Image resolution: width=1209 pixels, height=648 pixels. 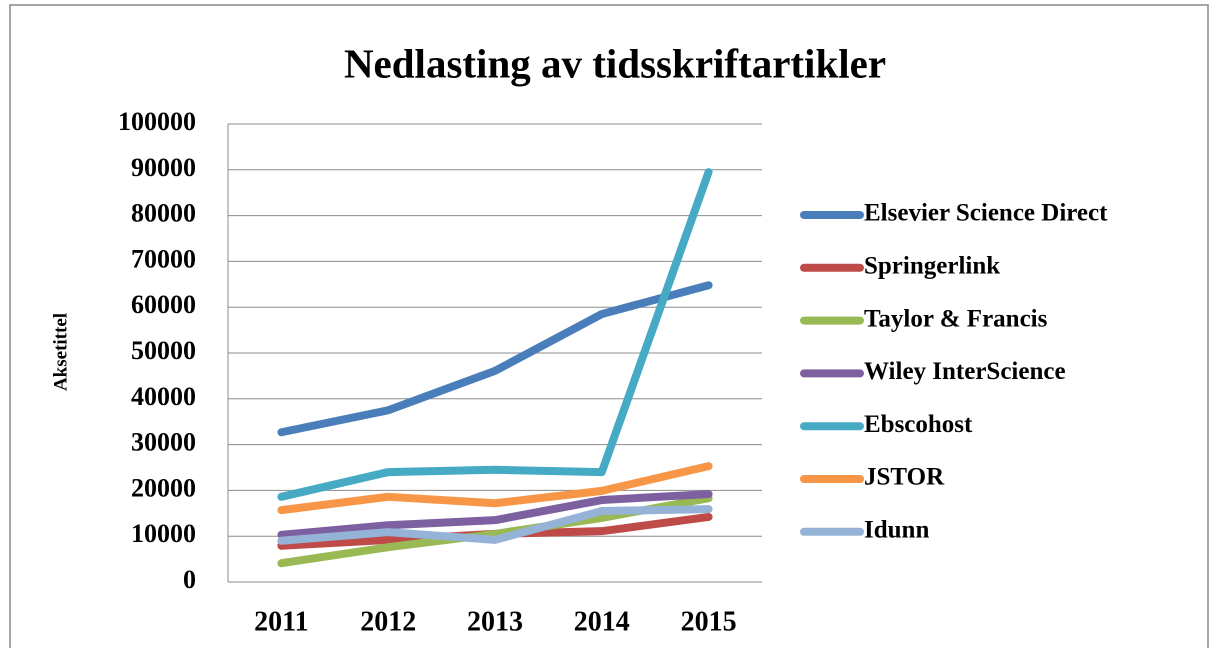 I want to click on x-tick-label: 2013, so click(x=495, y=621).